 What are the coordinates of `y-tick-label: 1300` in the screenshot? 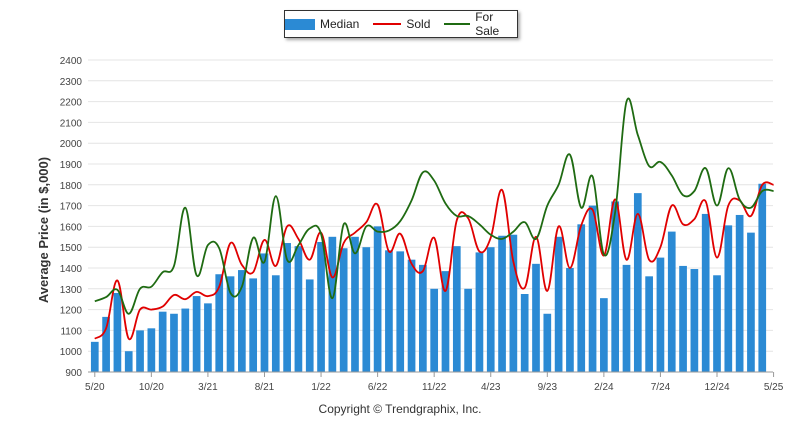 It's located at (71, 290).